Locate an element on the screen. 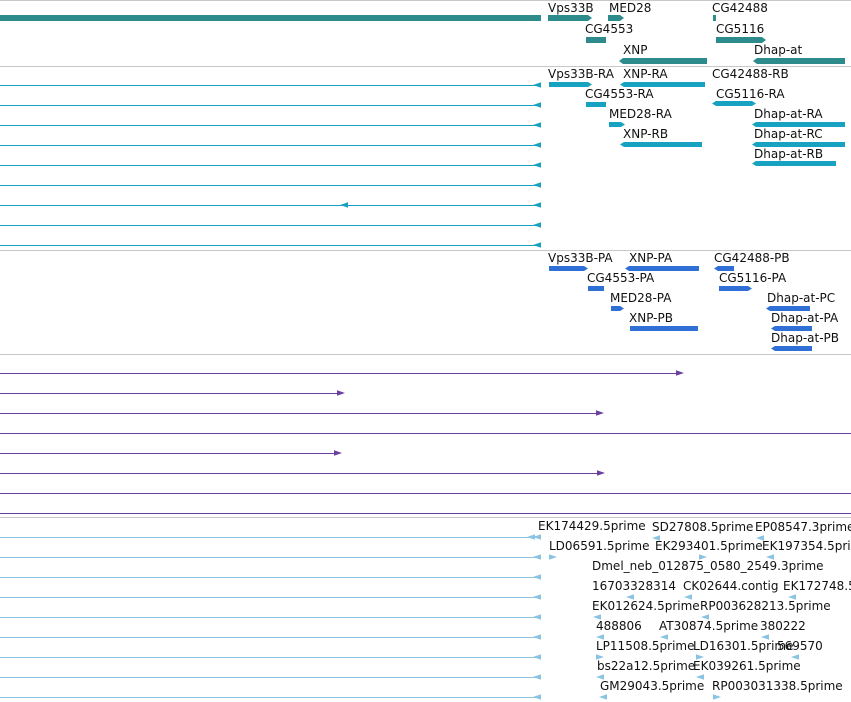  protein-label: CG4553-PA is located at coordinates (621, 278).